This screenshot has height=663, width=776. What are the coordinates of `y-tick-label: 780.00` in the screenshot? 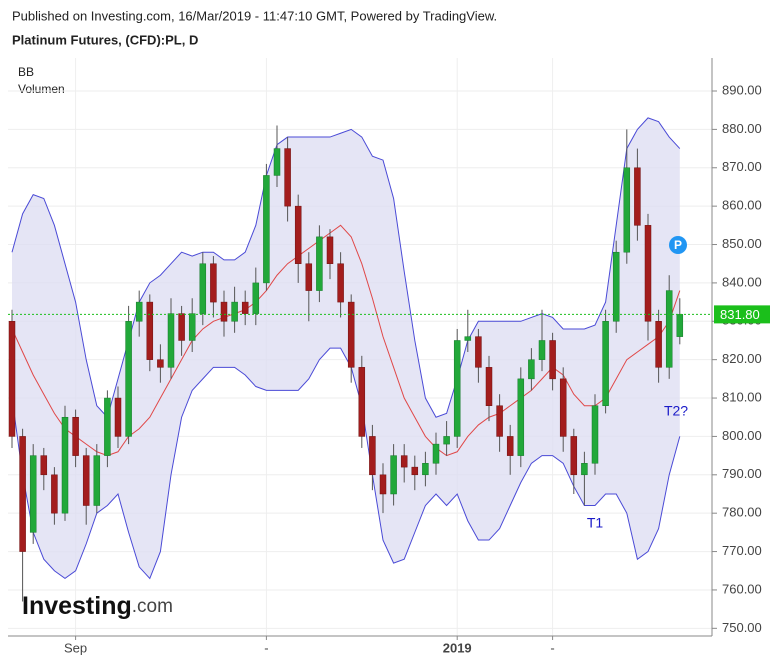 It's located at (742, 512).